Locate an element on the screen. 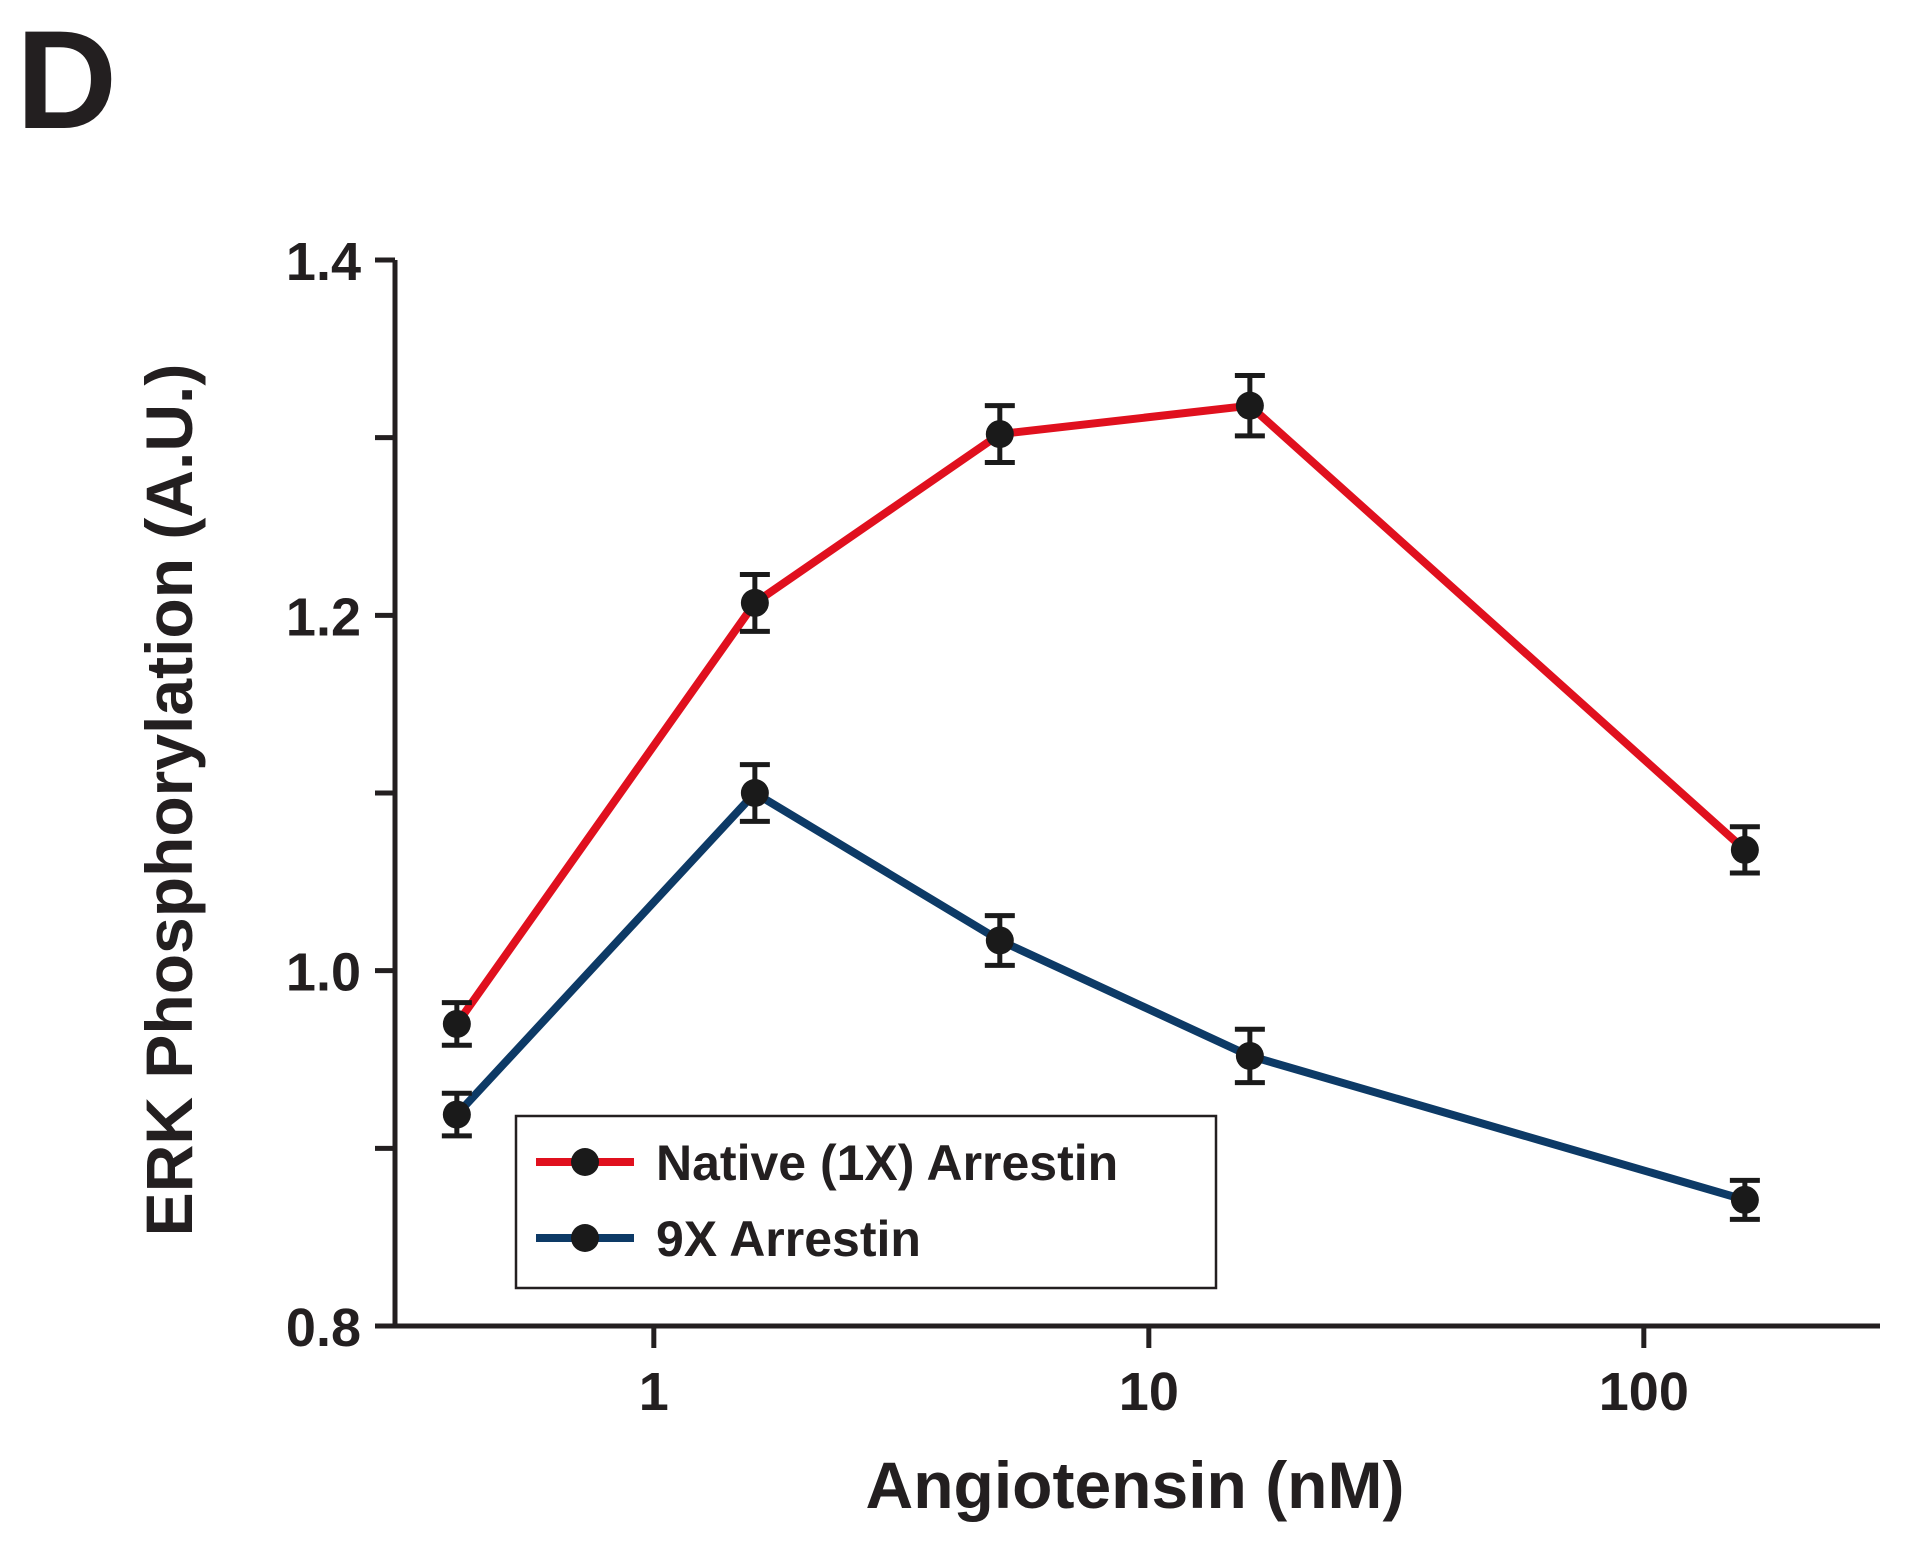 This screenshot has height=1556, width=1908. x-axis-ticks: 1 10 100 is located at coordinates (1164, 1374).